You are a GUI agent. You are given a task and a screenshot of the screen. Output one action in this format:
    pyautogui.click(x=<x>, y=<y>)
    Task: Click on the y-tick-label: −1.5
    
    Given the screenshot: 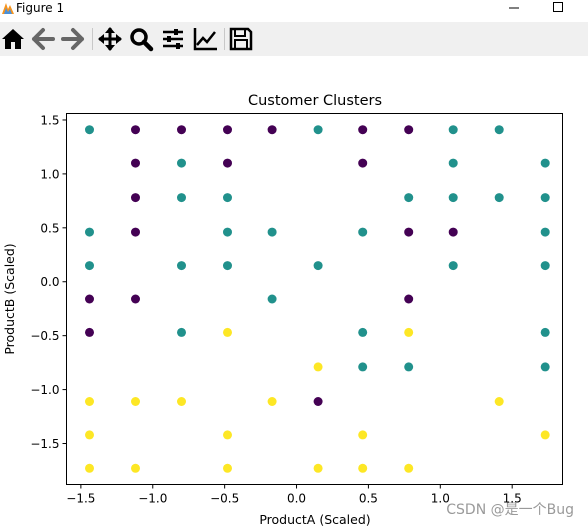 What is the action you would take?
    pyautogui.click(x=44, y=444)
    